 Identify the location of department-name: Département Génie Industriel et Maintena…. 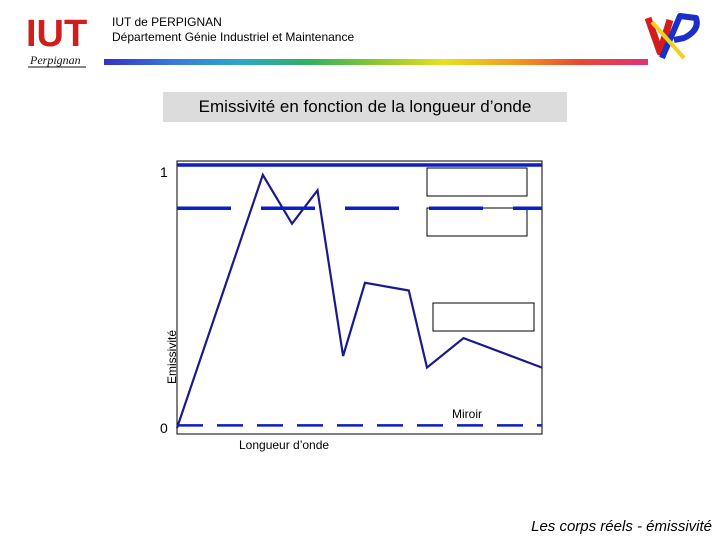
(233, 37).